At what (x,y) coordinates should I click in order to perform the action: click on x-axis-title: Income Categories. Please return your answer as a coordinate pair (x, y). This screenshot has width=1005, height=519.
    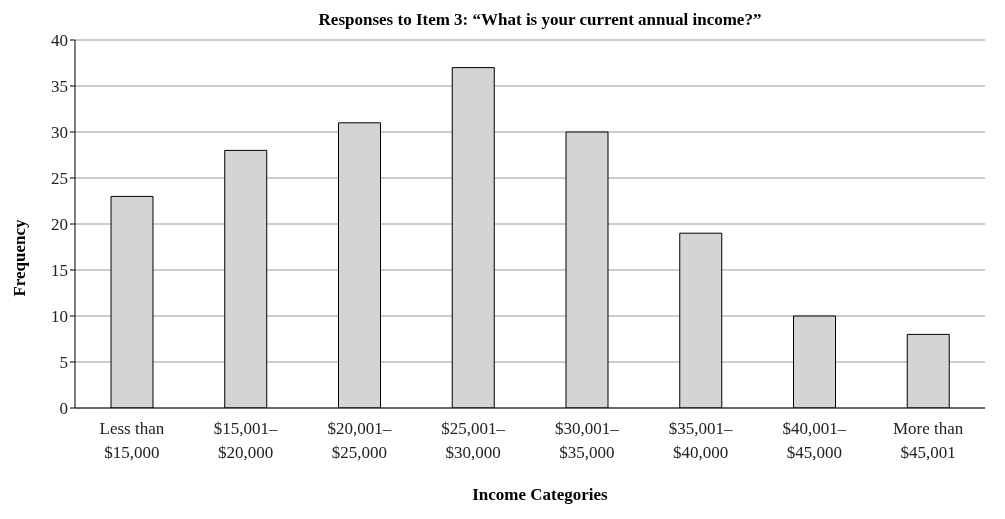
    Looking at the image, I should click on (540, 495).